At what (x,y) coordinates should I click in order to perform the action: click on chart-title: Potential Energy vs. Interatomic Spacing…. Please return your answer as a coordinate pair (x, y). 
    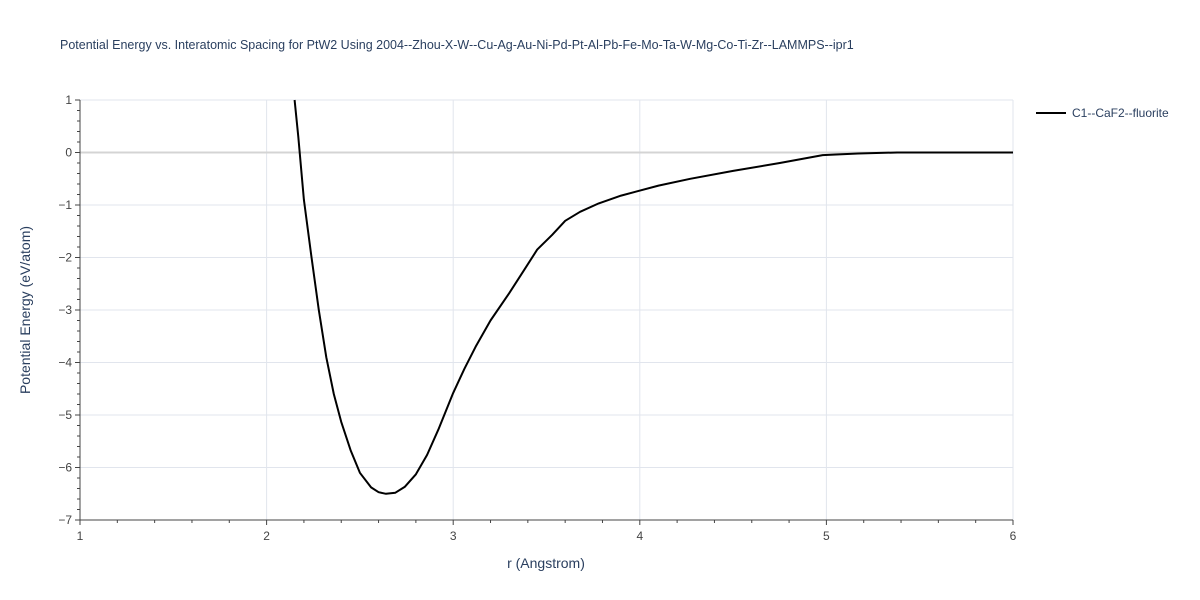
    Looking at the image, I should click on (457, 45).